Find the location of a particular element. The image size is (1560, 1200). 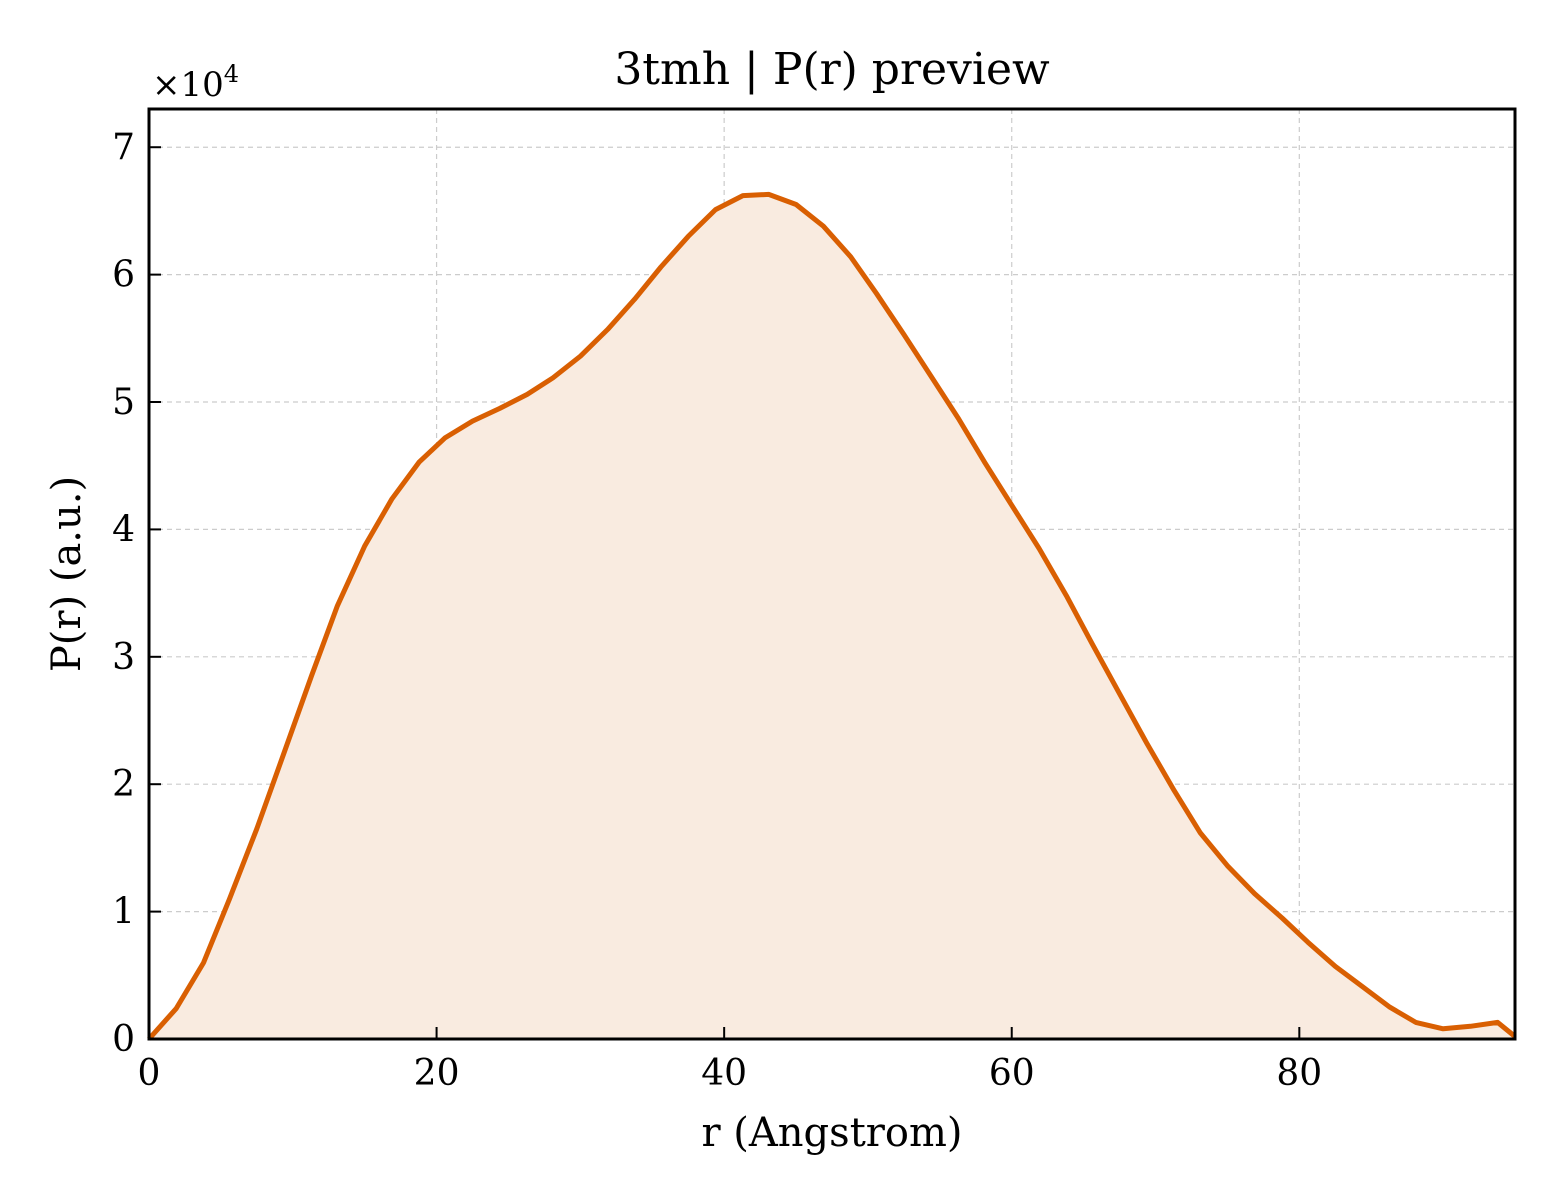

y-axis-multiplier: ×10⁴ is located at coordinates (195, 82).